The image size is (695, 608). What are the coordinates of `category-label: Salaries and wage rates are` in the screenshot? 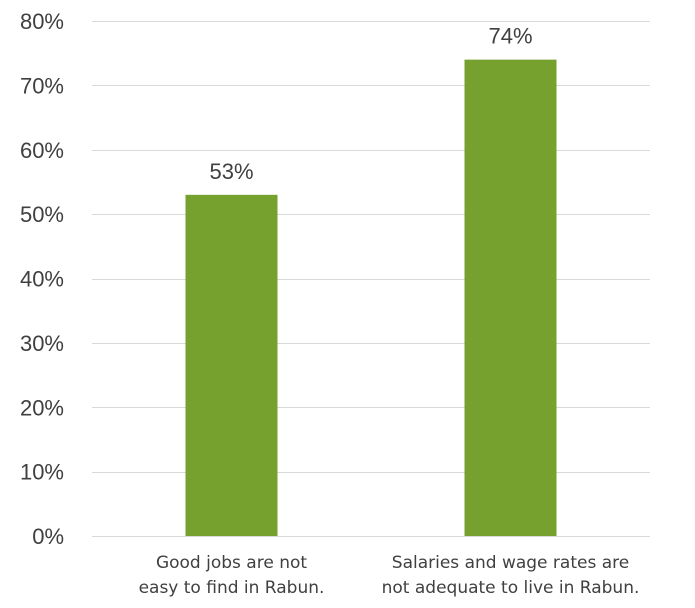 It's located at (510, 563).